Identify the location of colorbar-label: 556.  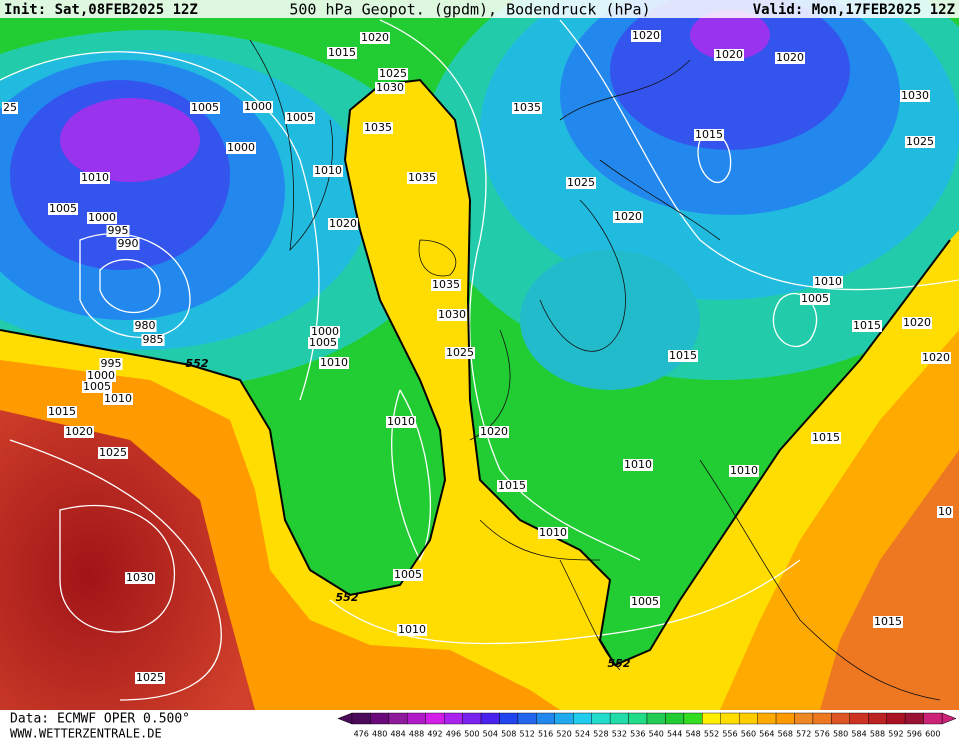
(729, 734).